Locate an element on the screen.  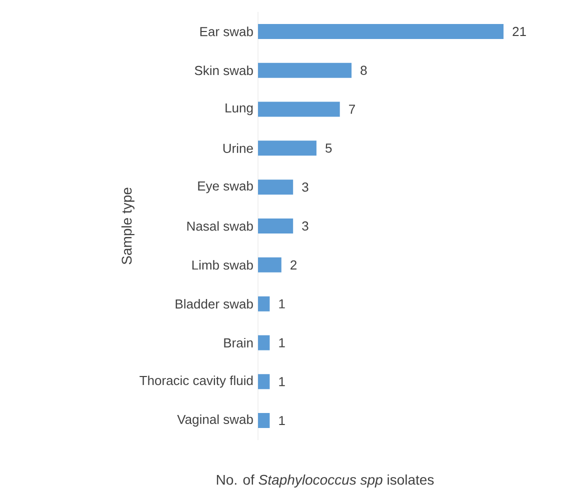
data-label: 21 is located at coordinates (519, 31).